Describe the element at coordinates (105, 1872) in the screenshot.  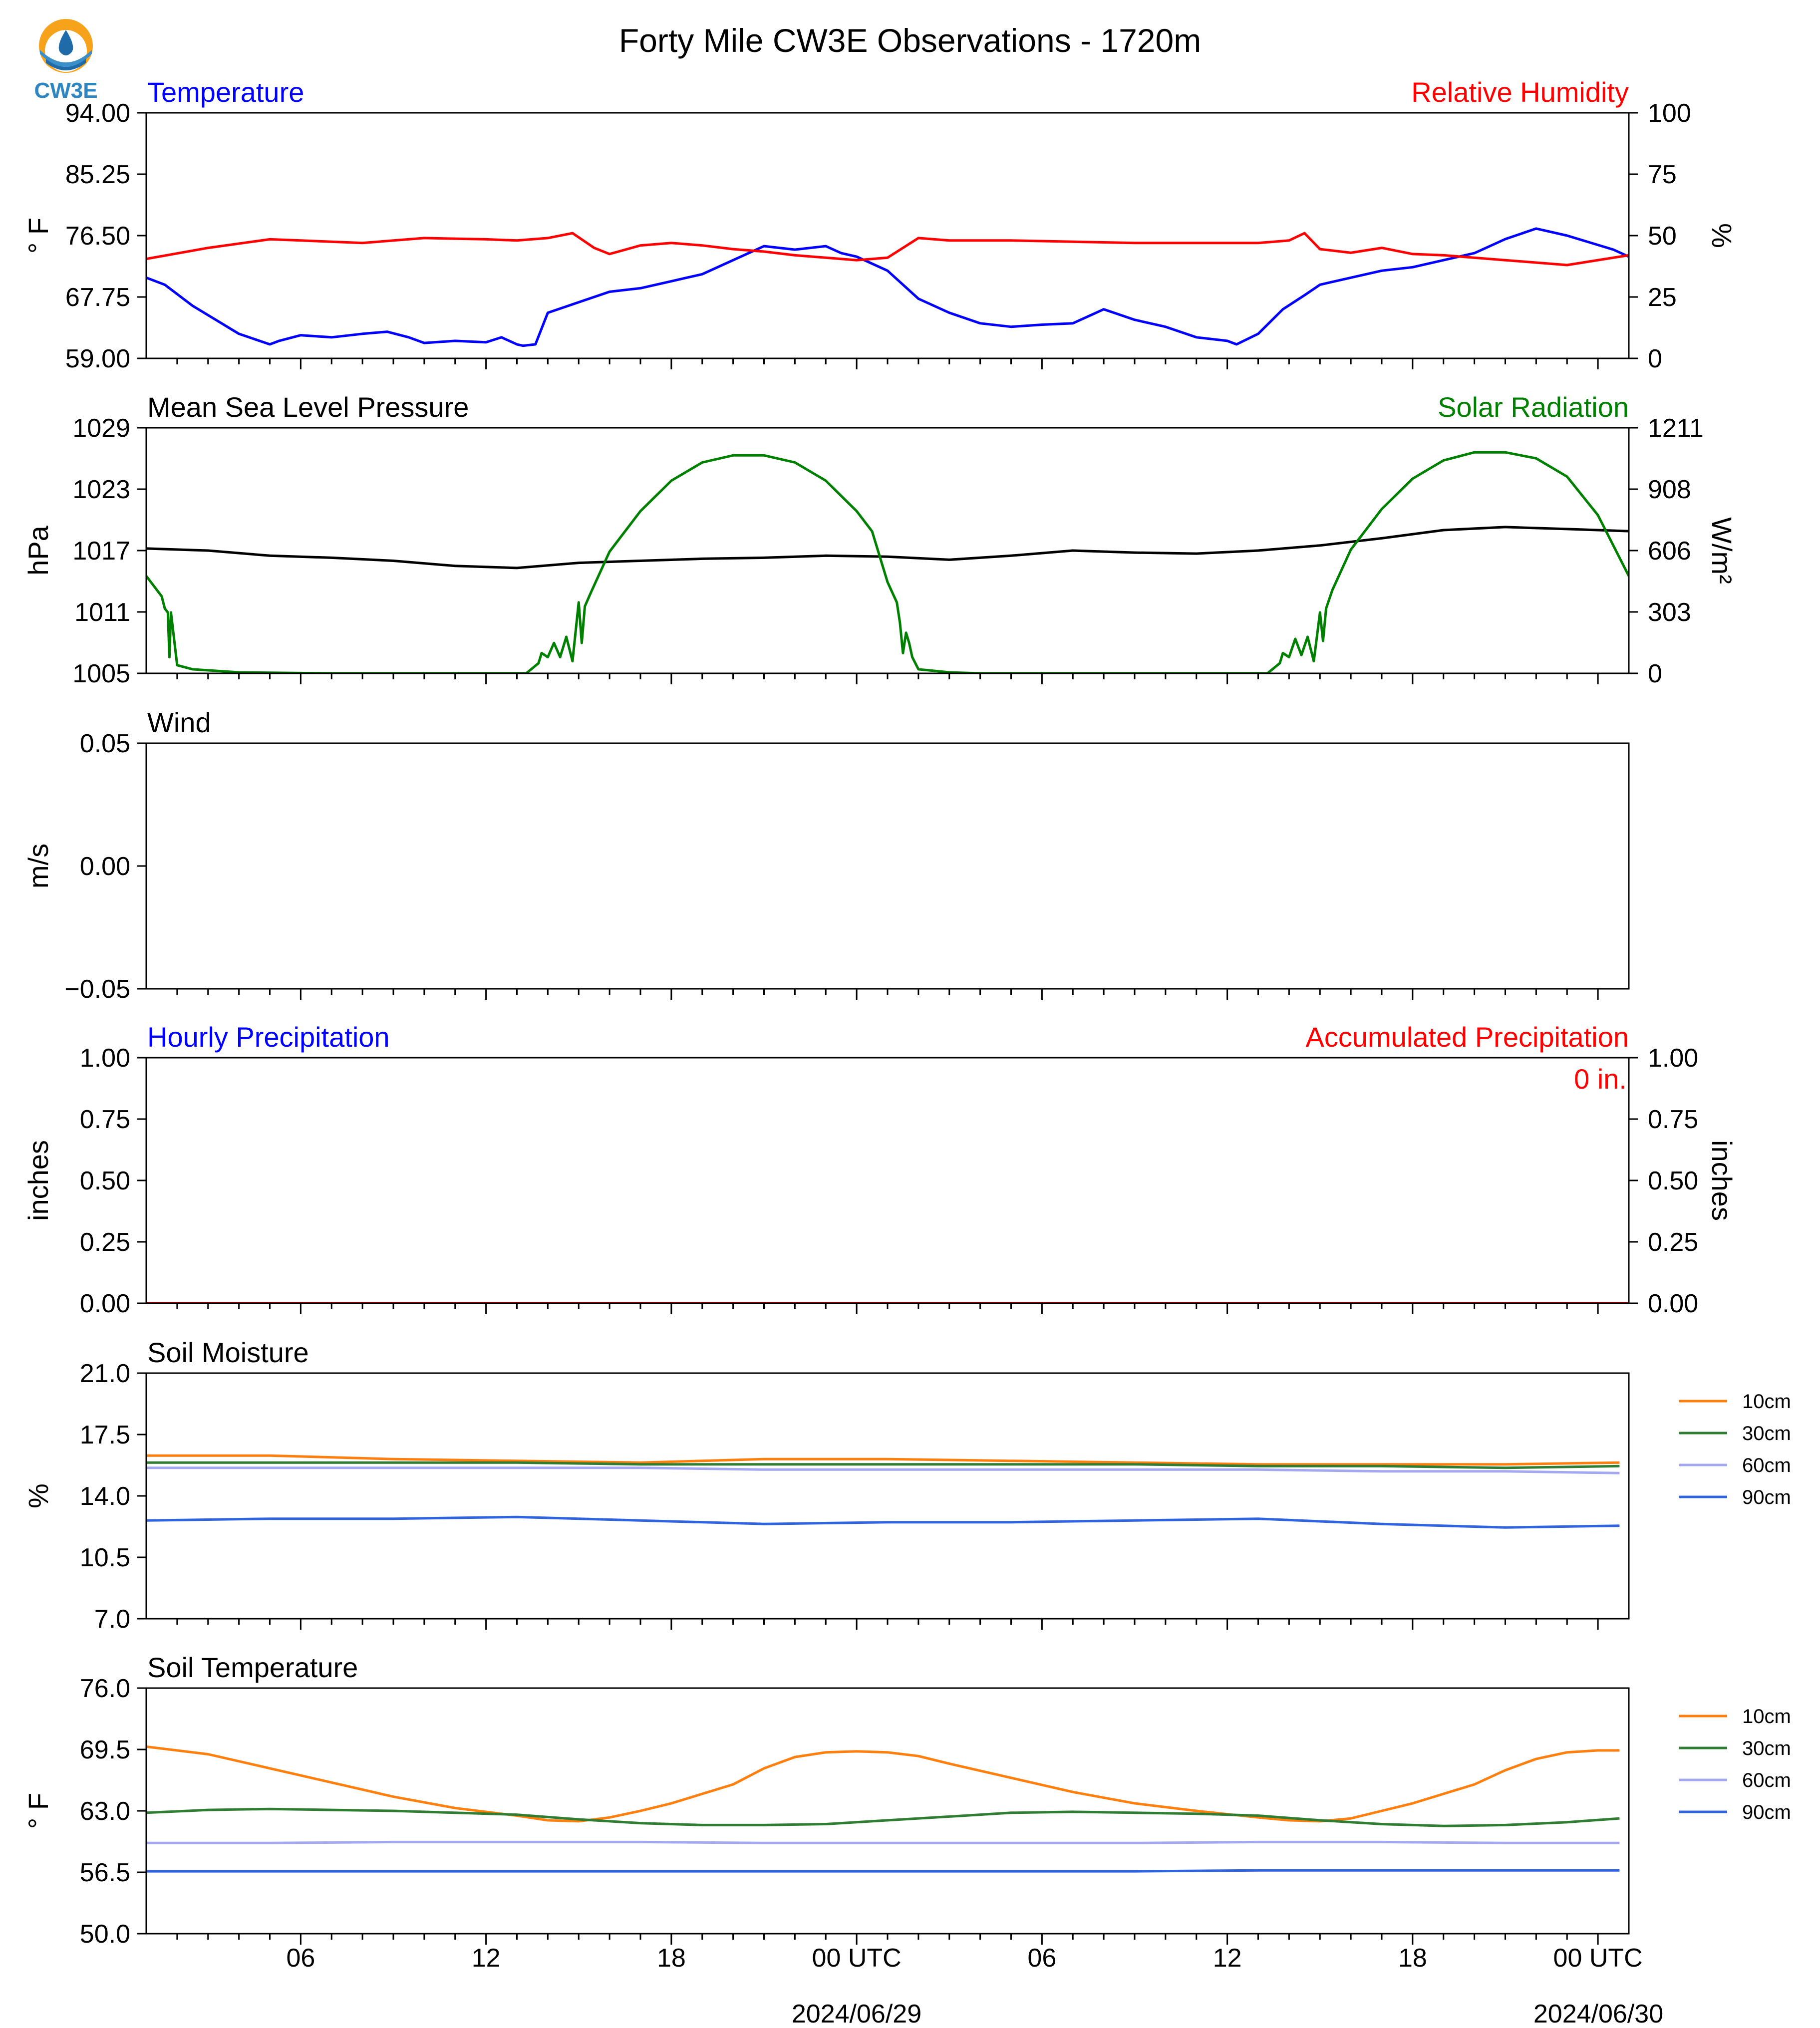
I see `y-tick-label-left: 56.5` at that location.